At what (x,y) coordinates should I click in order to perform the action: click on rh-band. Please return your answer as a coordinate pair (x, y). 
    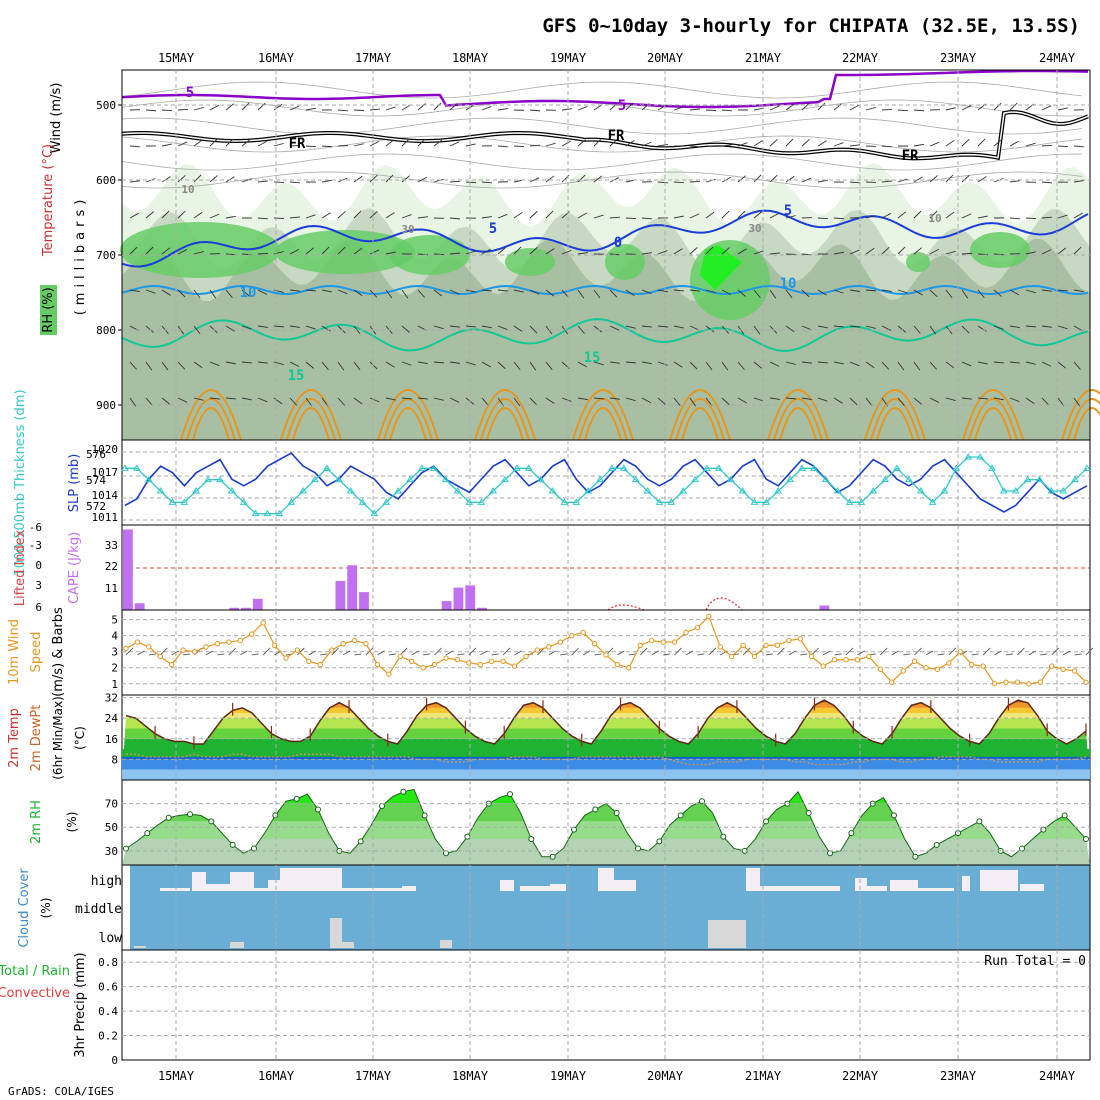
    Looking at the image, I should click on (606, 812).